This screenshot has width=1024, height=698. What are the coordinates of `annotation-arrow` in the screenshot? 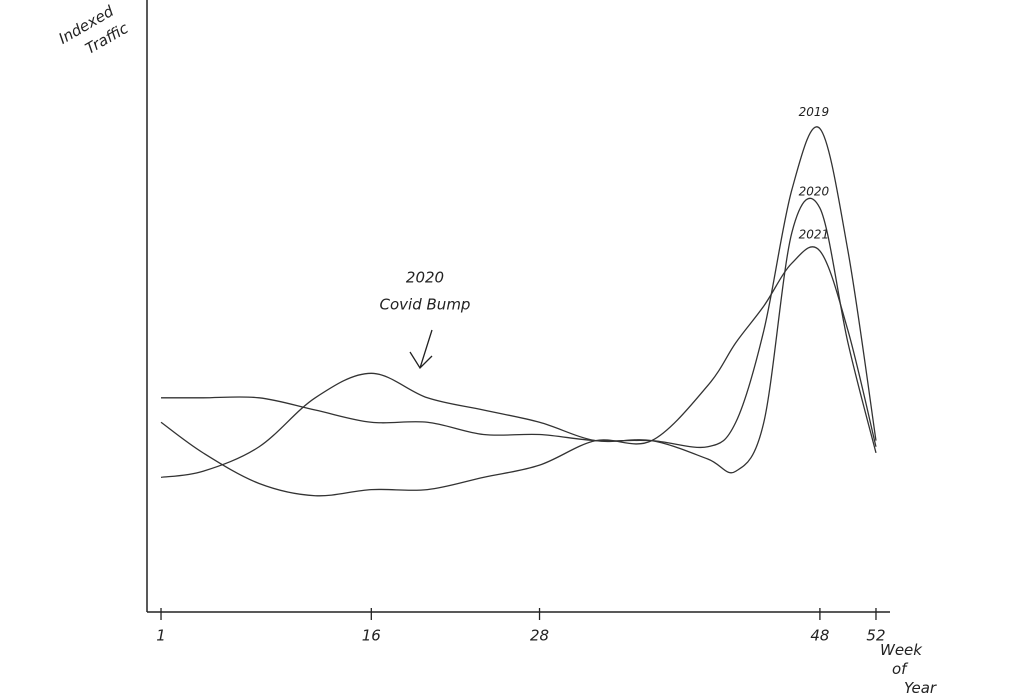 It's located at (421, 349).